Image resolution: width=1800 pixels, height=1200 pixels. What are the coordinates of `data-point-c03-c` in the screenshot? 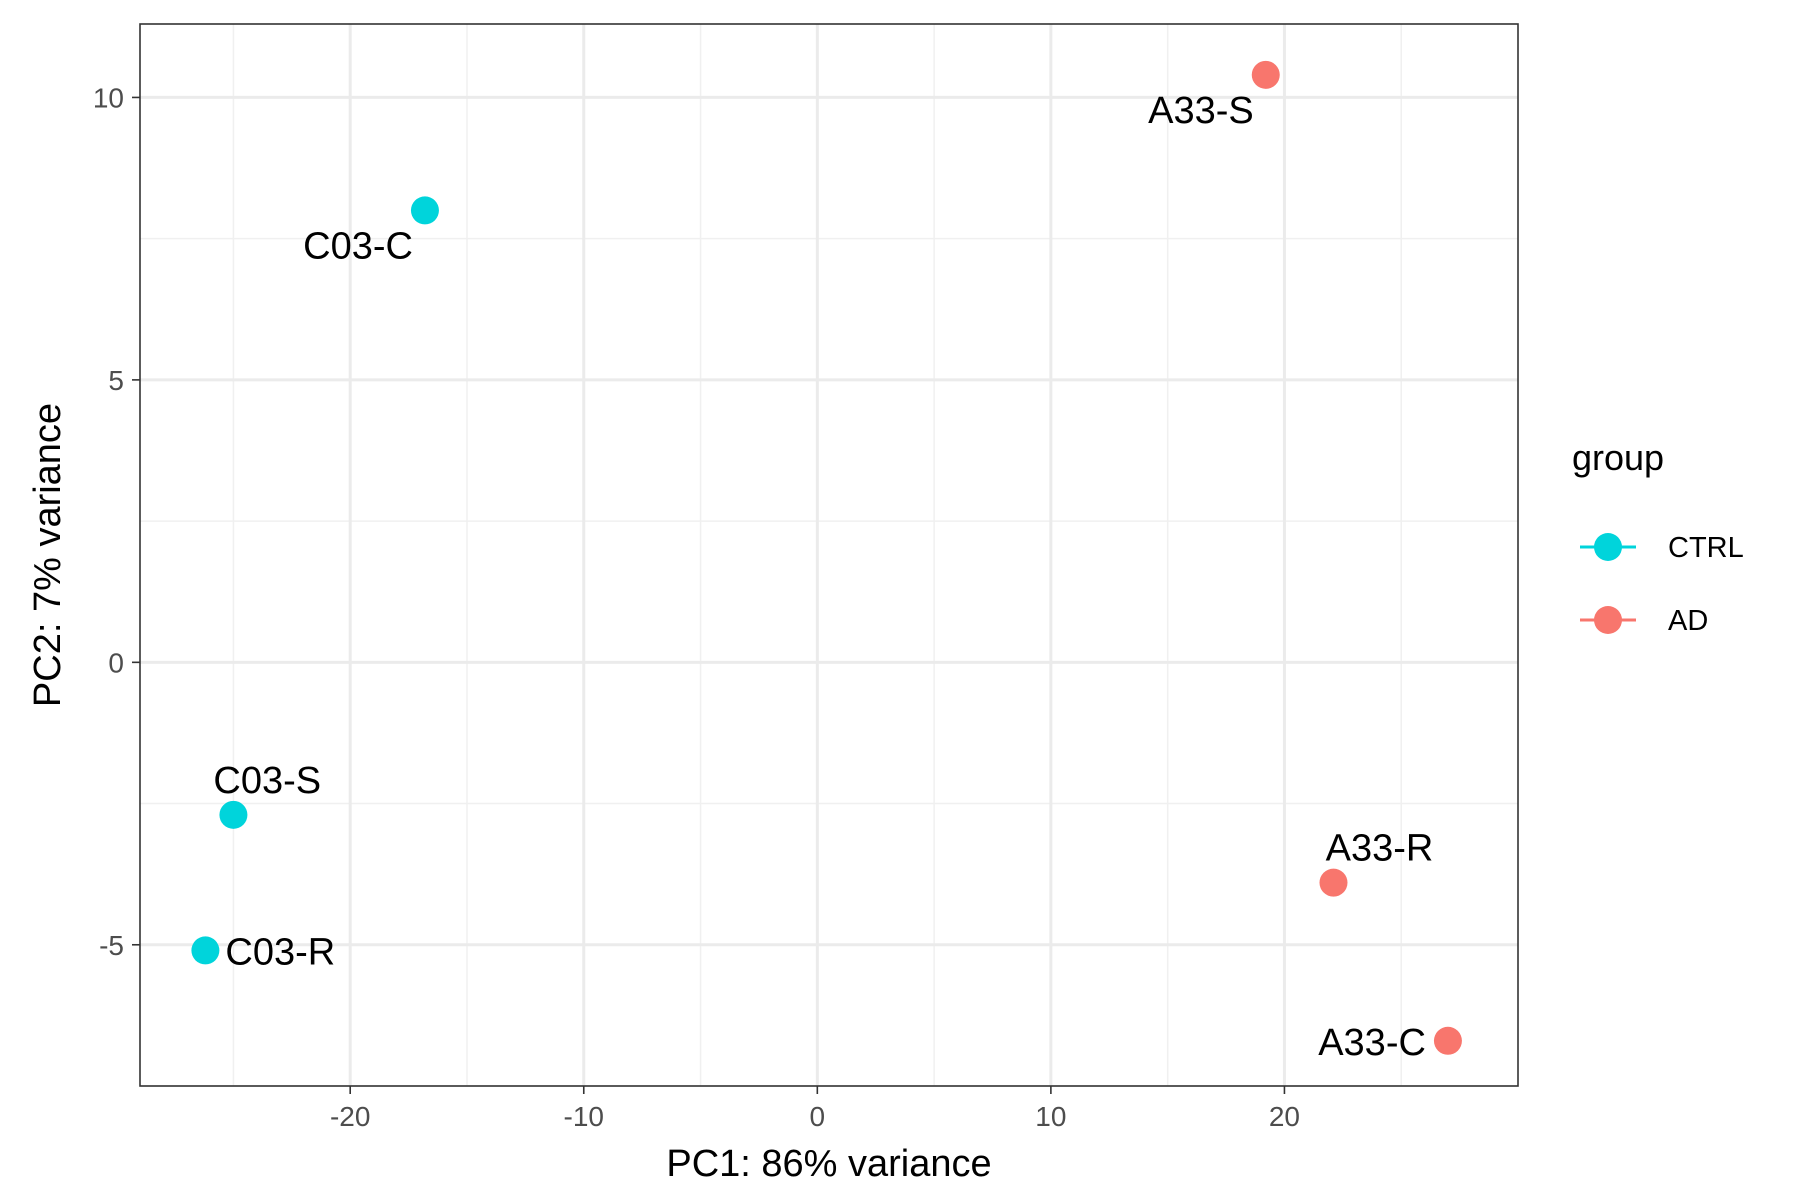 It's located at (424, 210).